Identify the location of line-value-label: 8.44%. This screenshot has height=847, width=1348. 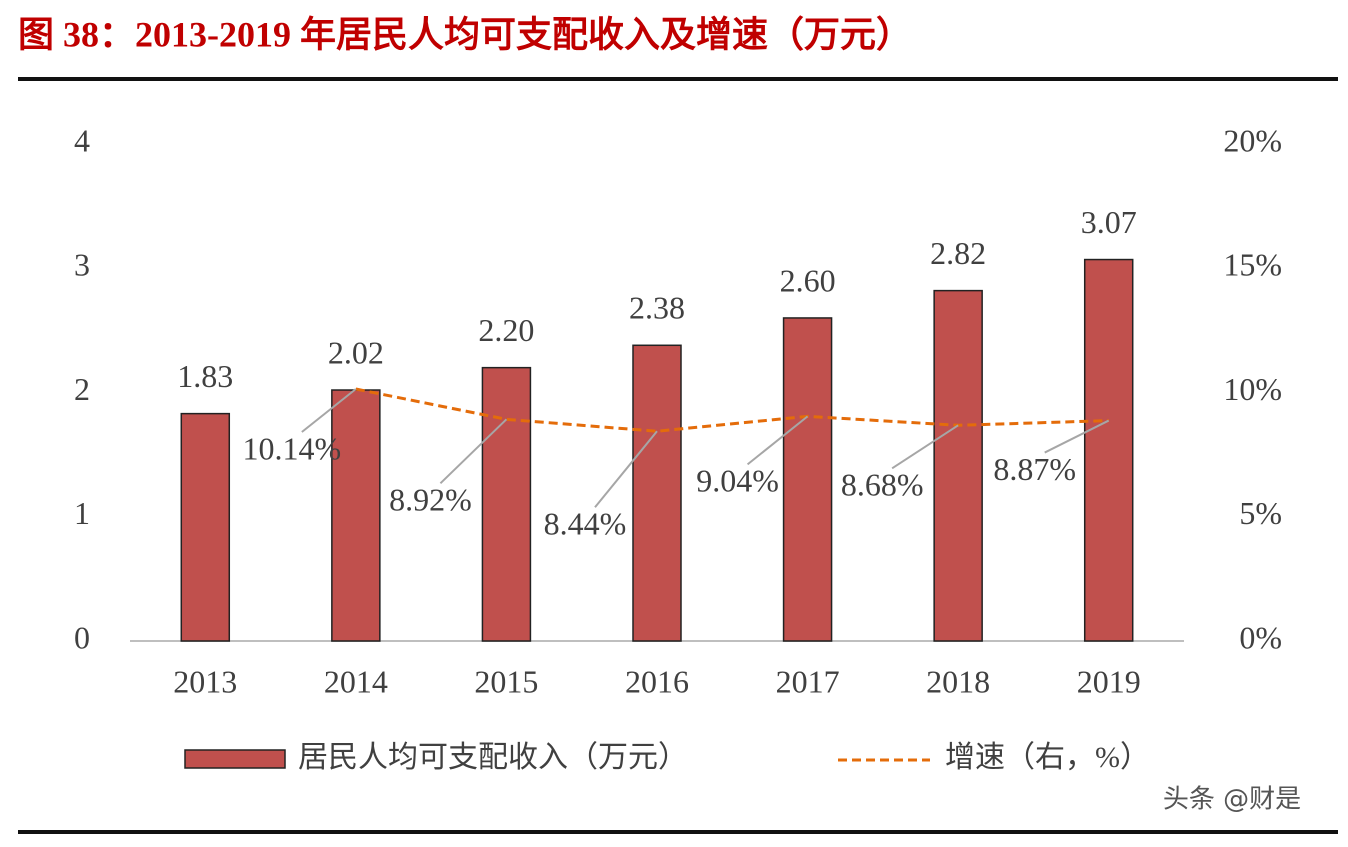
(585, 524).